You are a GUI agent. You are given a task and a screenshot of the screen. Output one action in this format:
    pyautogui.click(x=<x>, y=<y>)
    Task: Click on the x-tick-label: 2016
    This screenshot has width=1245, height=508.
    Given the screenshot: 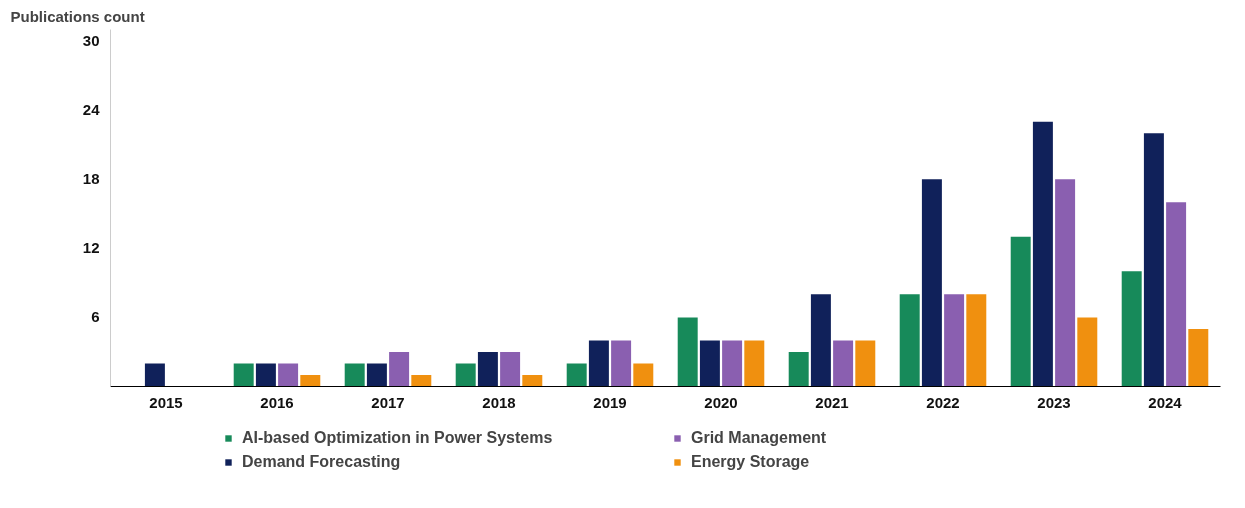 What is the action you would take?
    pyautogui.click(x=277, y=402)
    